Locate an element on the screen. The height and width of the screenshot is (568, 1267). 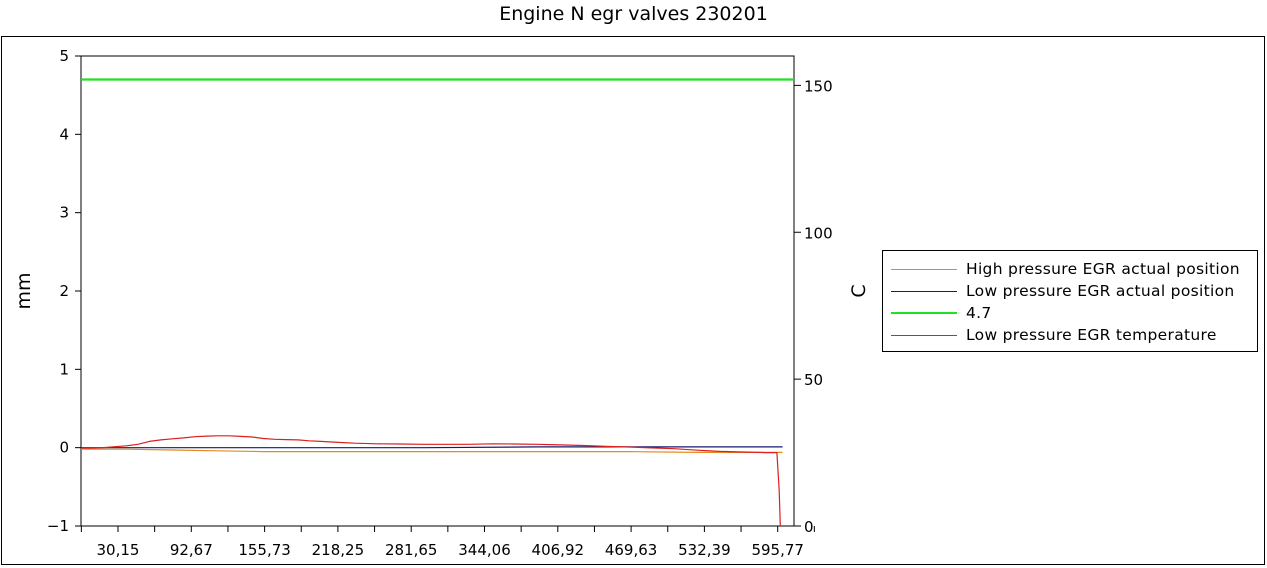
y2-tick-label: 150 is located at coordinates (818, 86).